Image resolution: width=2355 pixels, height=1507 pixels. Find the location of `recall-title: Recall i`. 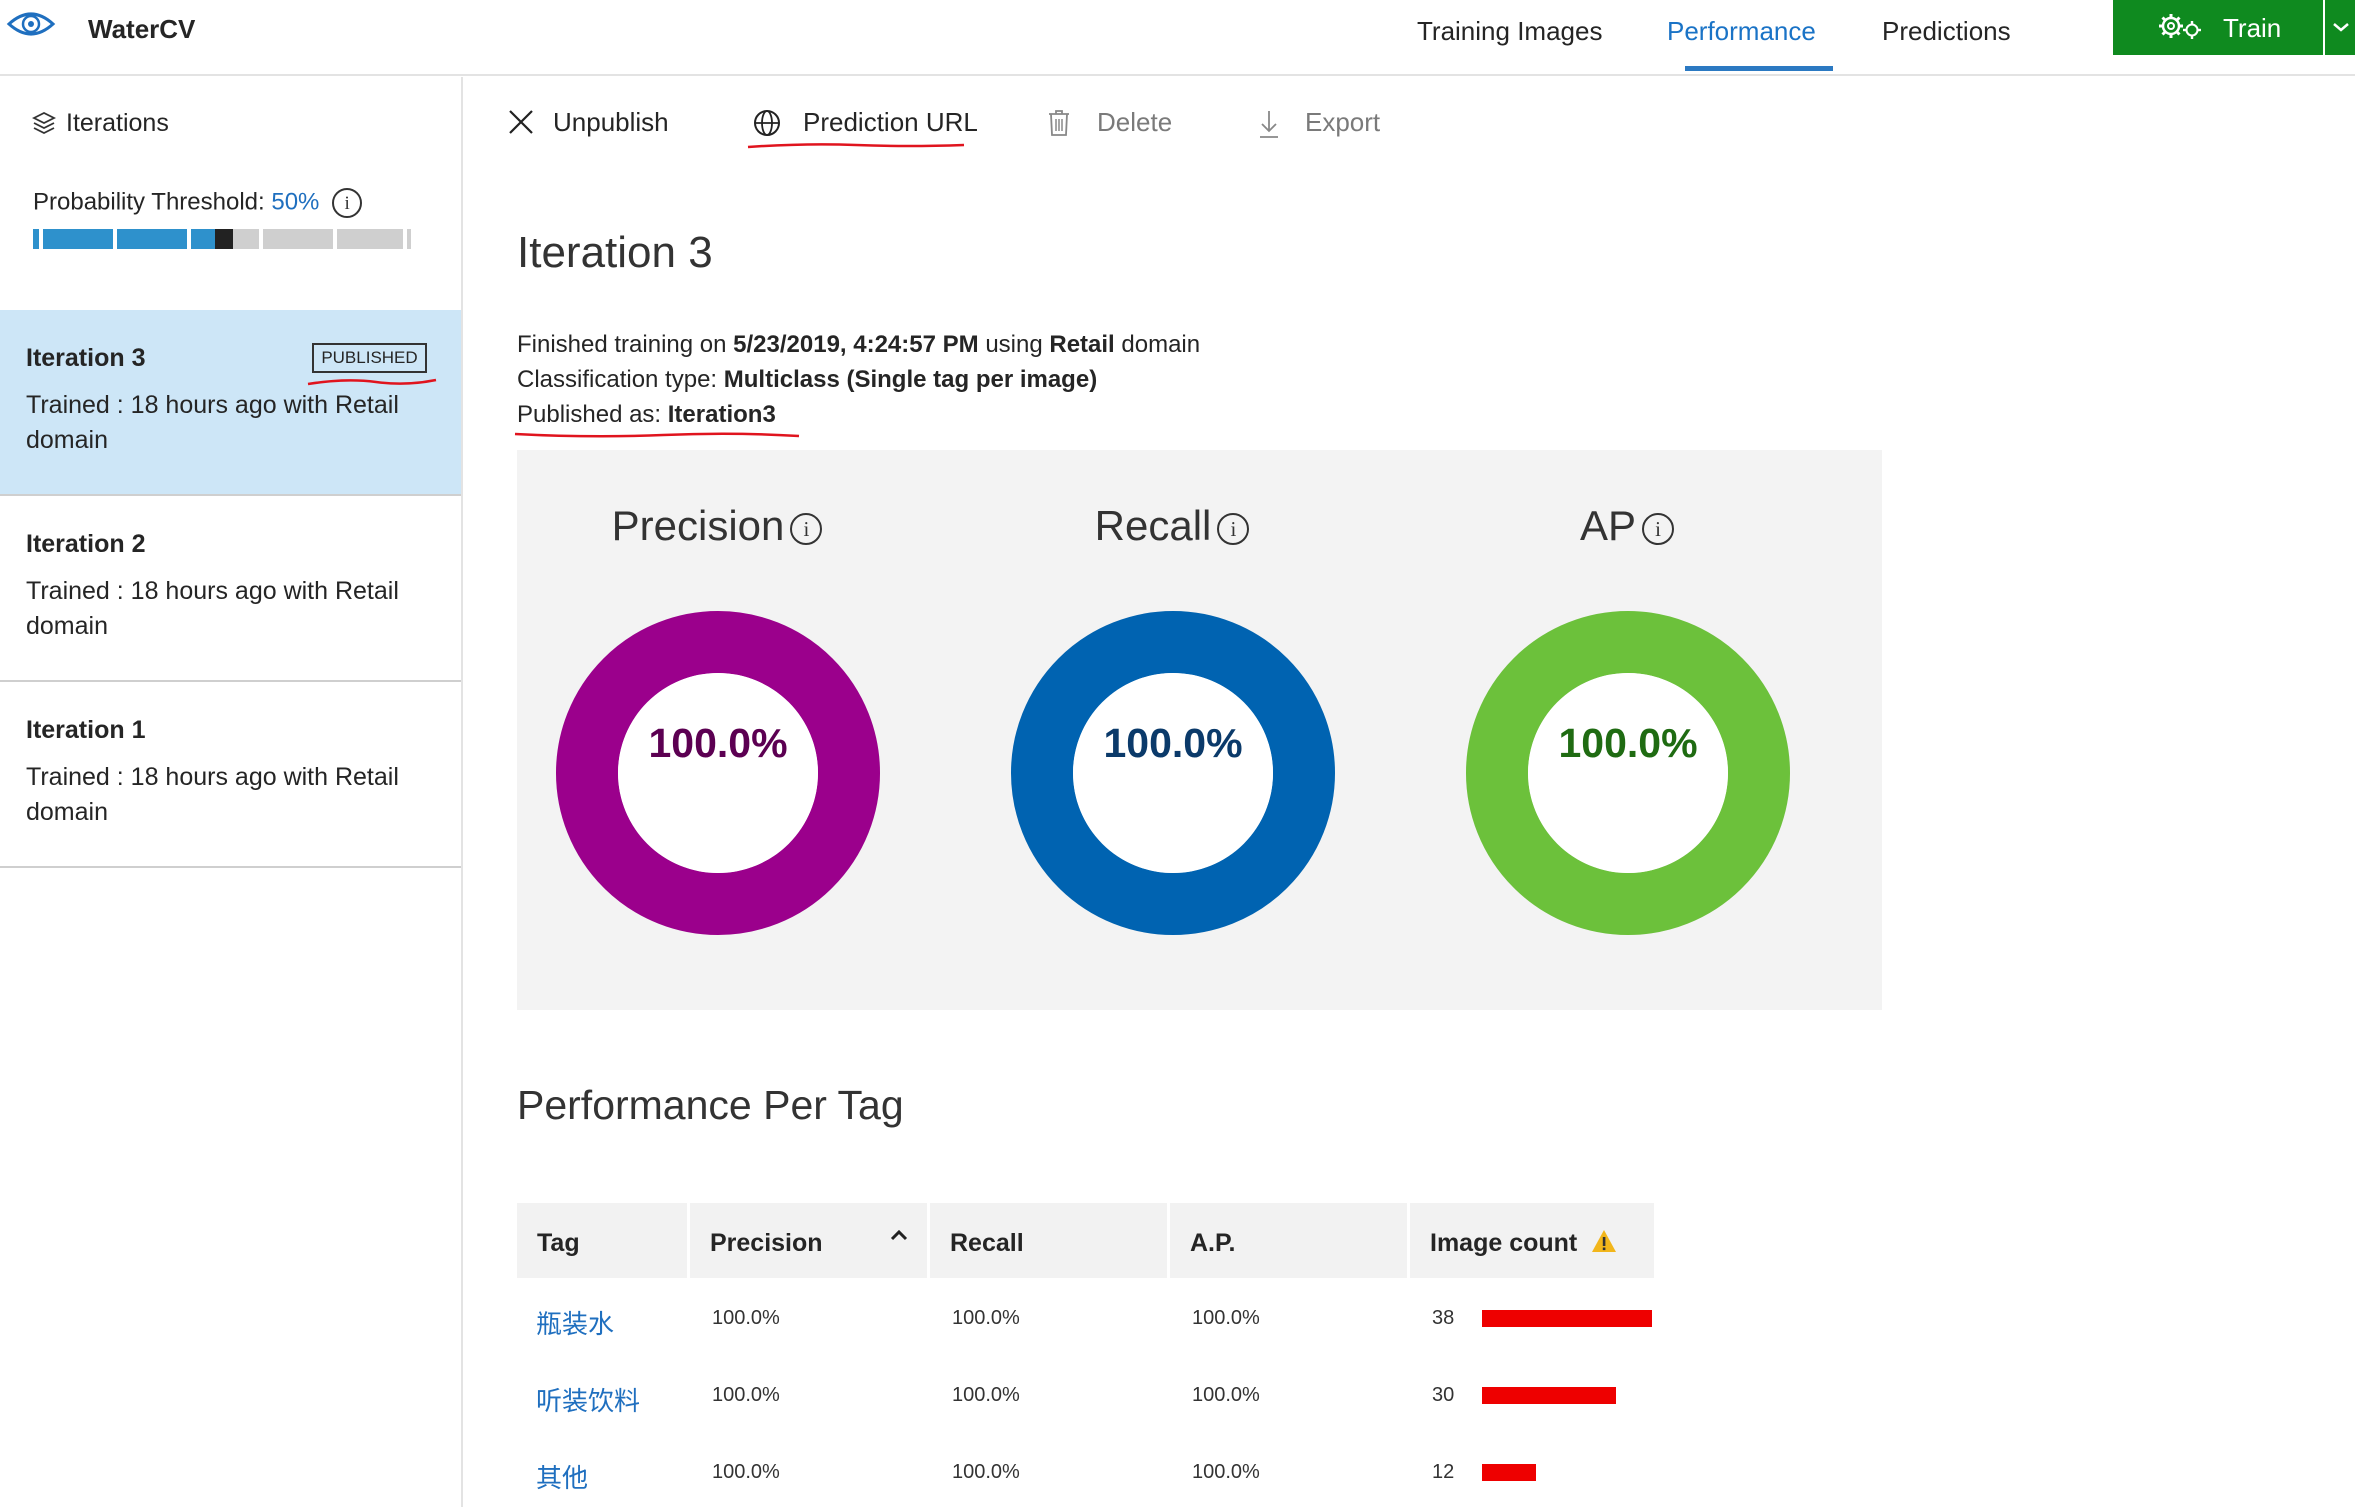

recall-title: Recall i is located at coordinates (1172, 526).